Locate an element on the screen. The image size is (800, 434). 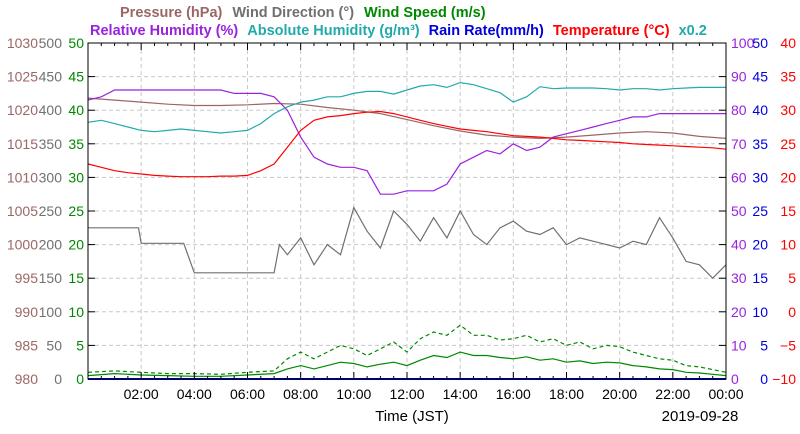
y-tick-label-wind-direction: 450 is located at coordinates (51, 77).